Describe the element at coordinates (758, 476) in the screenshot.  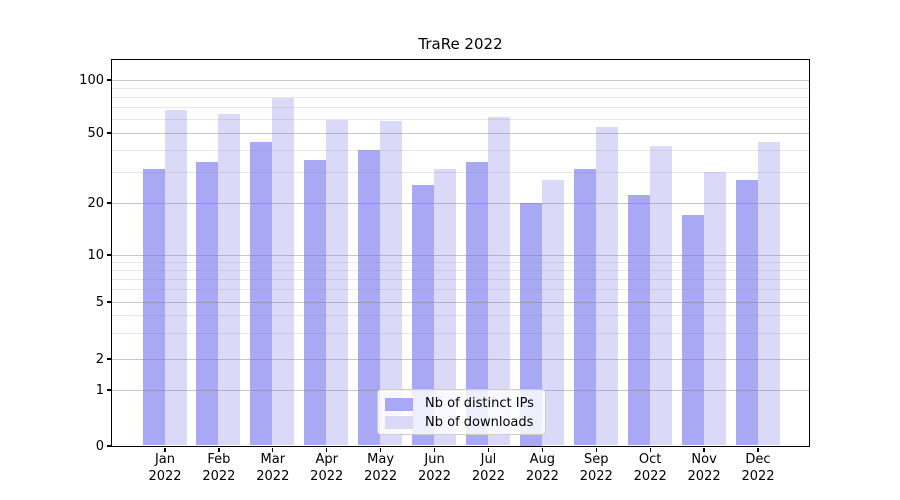
I see `x-tick-year-dec: 2022` at that location.